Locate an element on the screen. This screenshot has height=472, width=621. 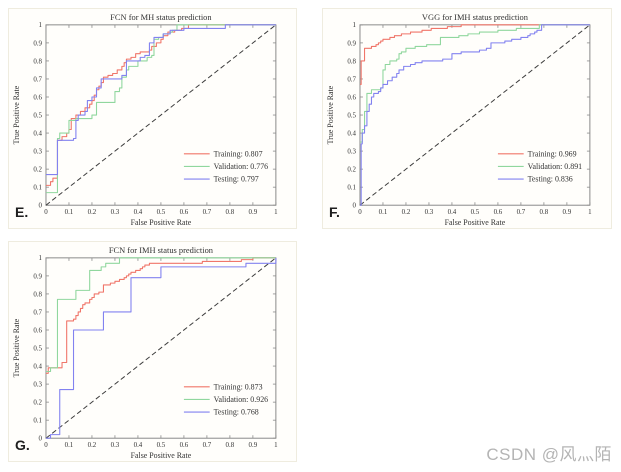
panel-label-E: E. is located at coordinates (22, 212).